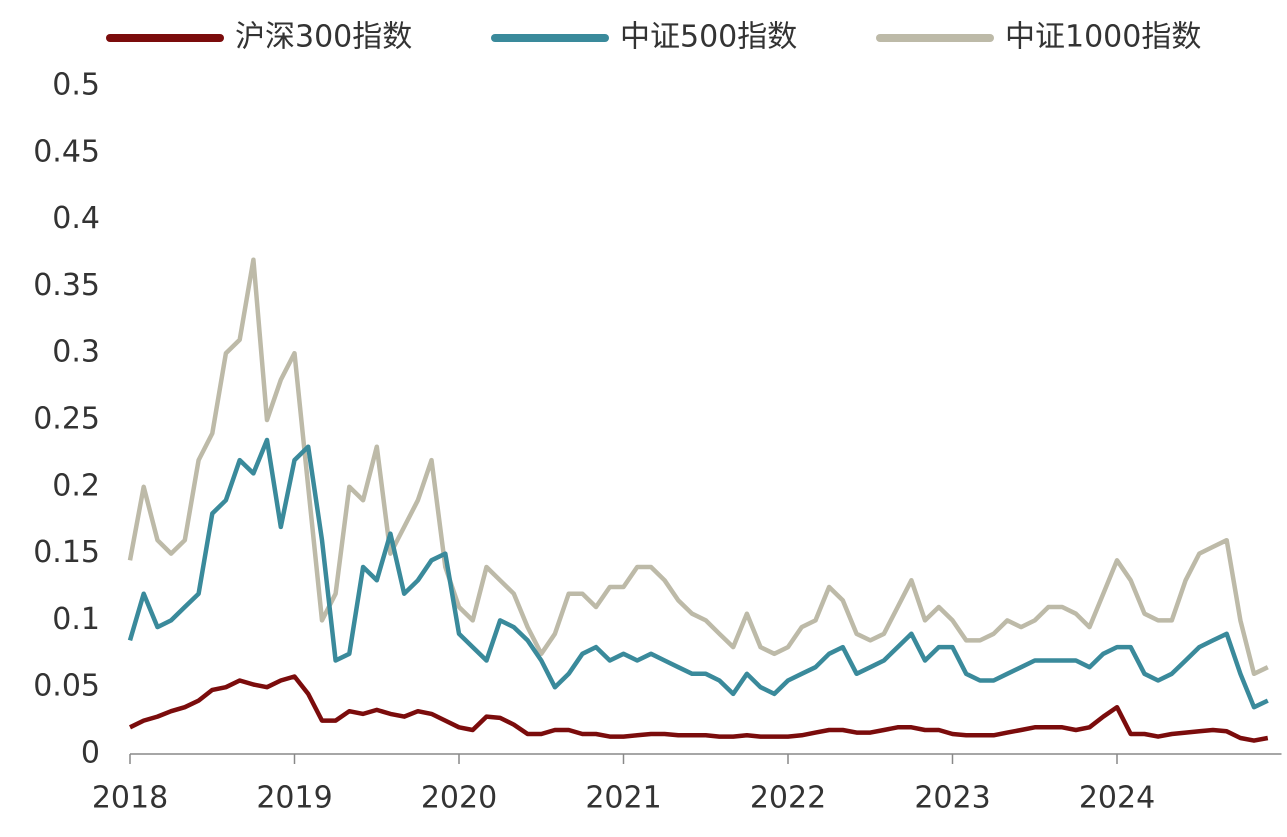 The image size is (1287, 837). Describe the element at coordinates (130, 798) in the screenshot. I see `x-tick-label: 2018` at that location.